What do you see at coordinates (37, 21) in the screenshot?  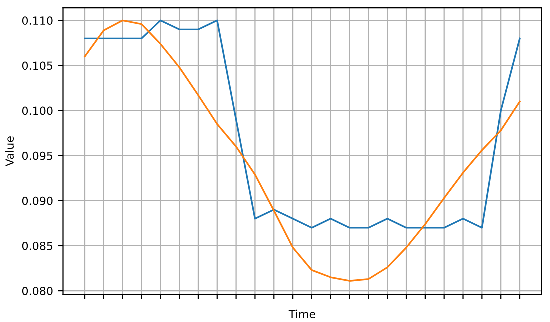 I see `y-tick-label: 0.110` at bounding box center [37, 21].